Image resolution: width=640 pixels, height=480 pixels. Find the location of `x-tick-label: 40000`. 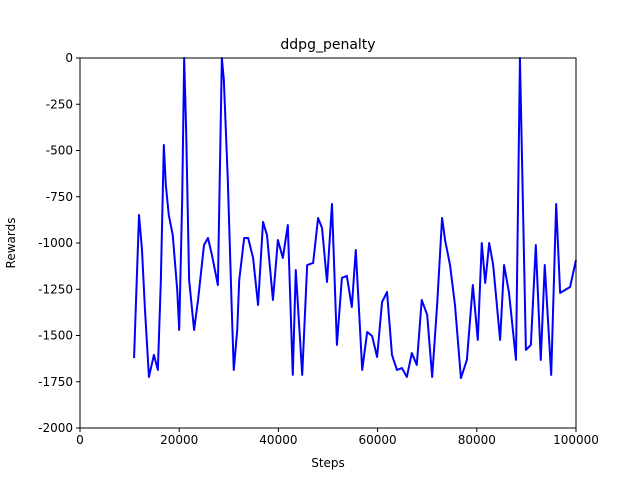

x-tick-label: 40000 is located at coordinates (278, 440).